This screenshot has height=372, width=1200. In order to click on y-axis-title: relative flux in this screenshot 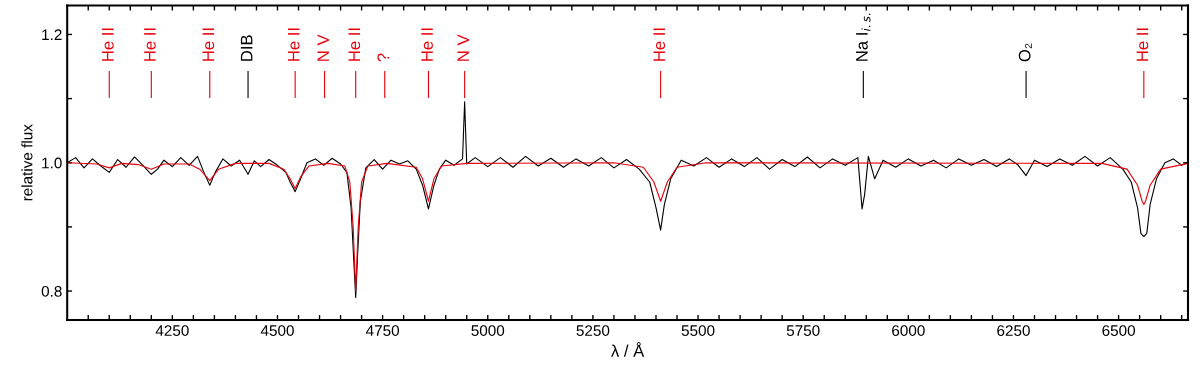, I will do `click(27, 162)`.